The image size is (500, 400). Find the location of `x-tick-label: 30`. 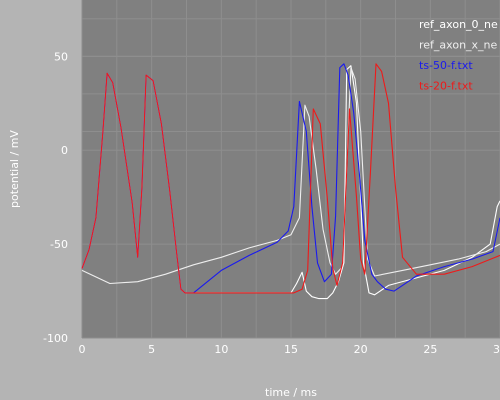

x-tick-label: 30 is located at coordinates (496, 349).